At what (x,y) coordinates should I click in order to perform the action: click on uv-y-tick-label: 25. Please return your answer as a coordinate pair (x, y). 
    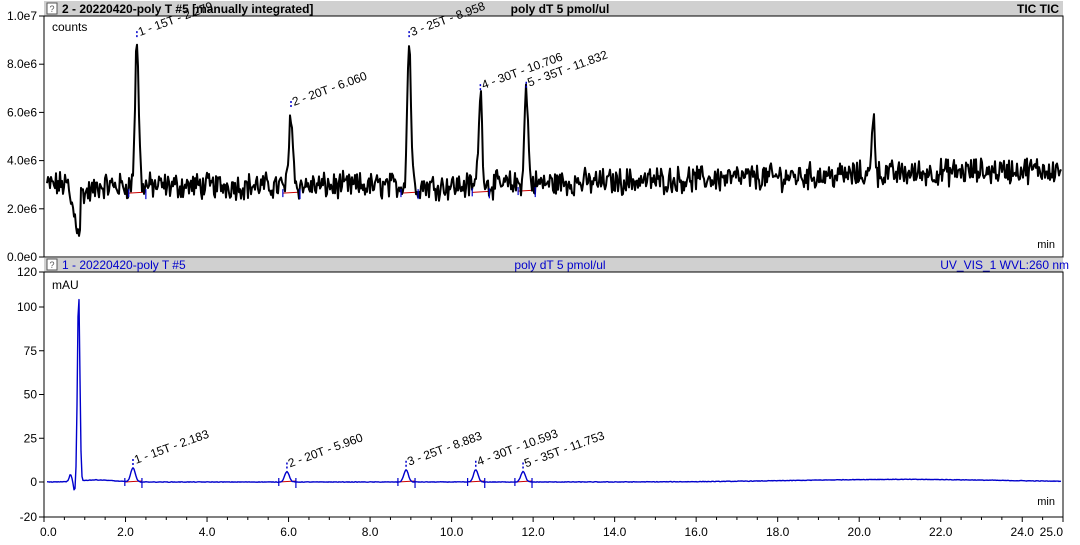
    Looking at the image, I should click on (31, 438).